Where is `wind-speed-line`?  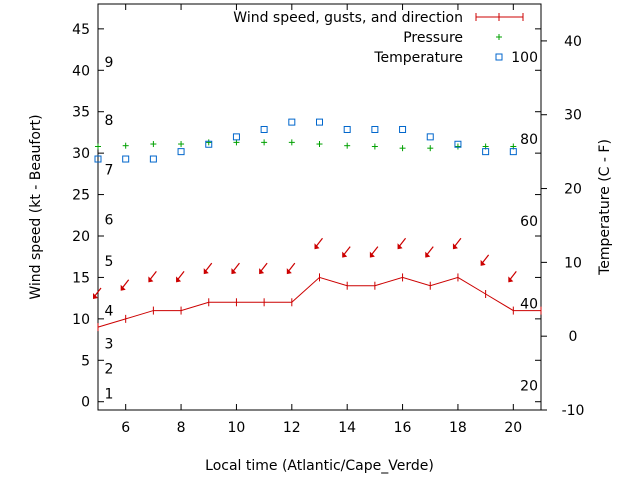 wind-speed-line is located at coordinates (319, 302).